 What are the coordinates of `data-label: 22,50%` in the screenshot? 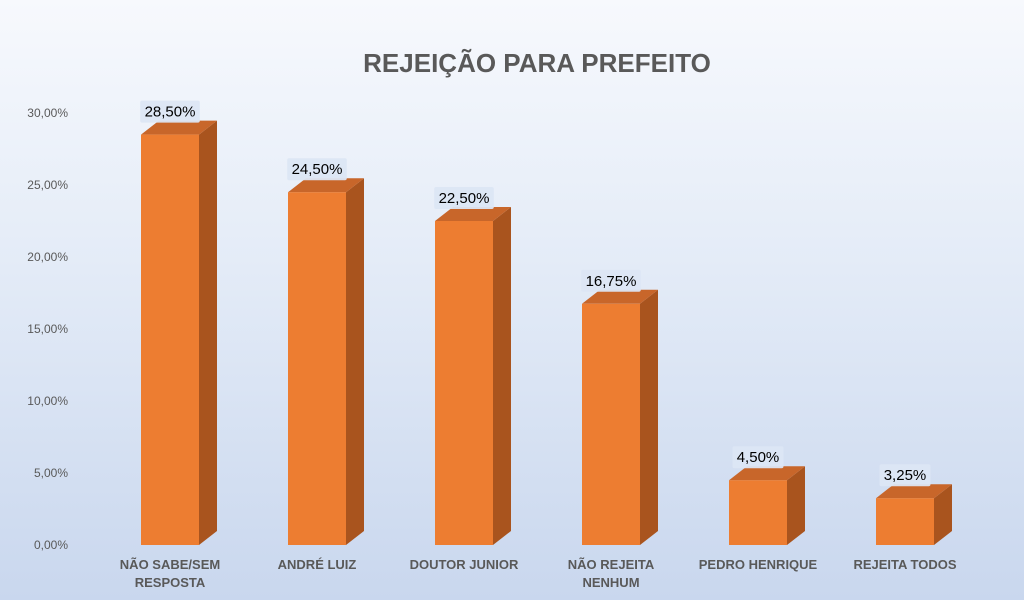 It's located at (464, 198).